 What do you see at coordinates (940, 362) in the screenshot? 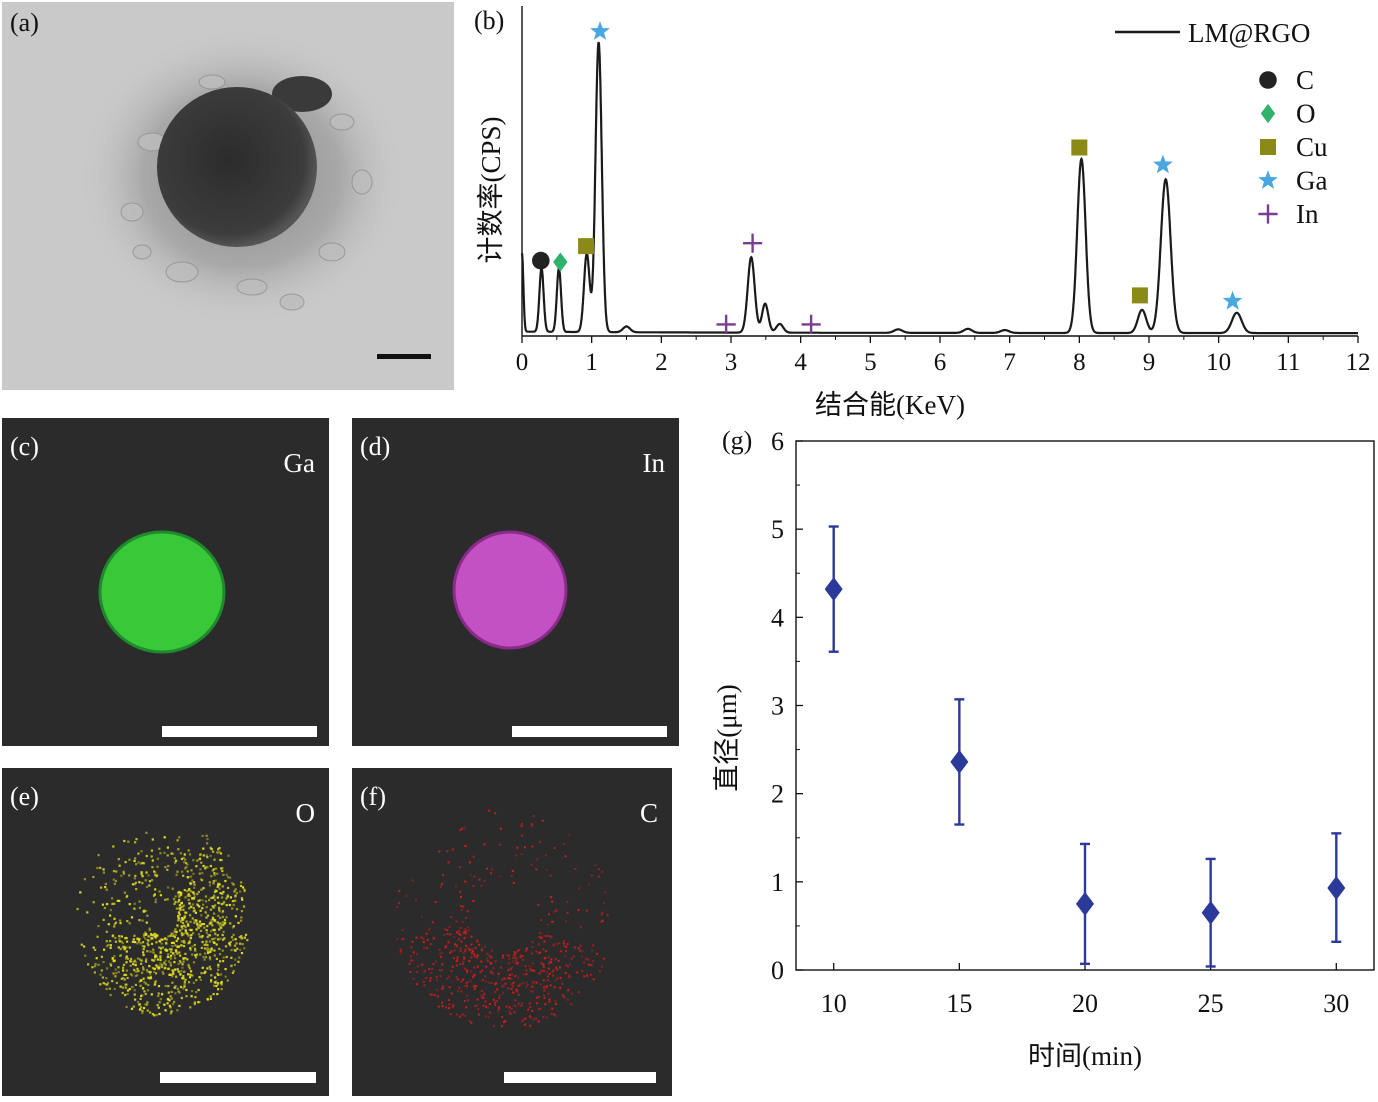
I see `x-tick-label: 6` at bounding box center [940, 362].